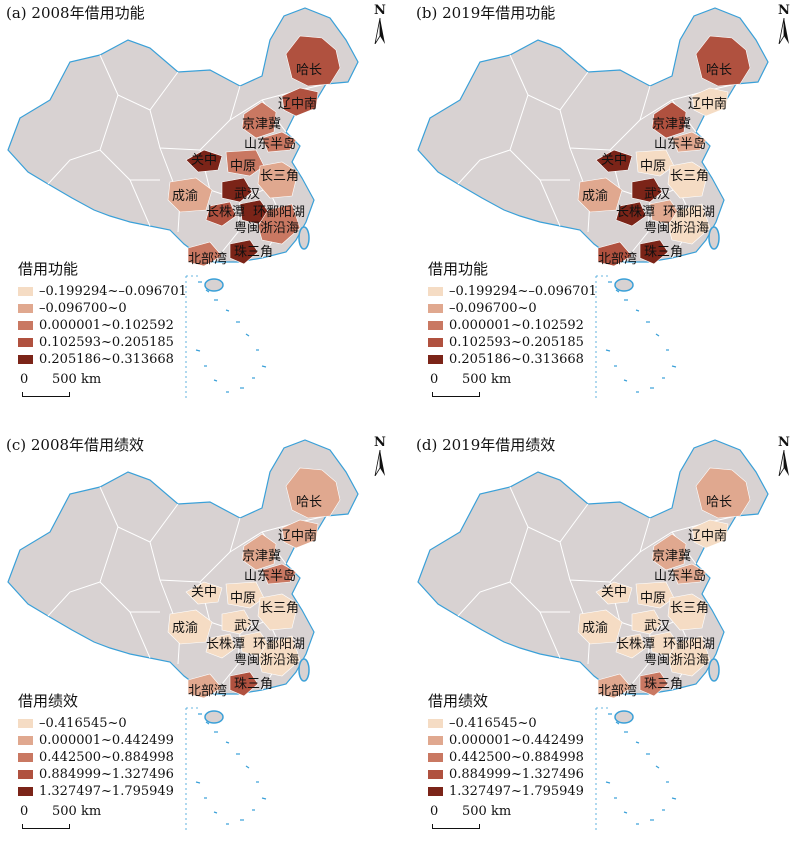 Image resolution: width=800 pixels, height=857 pixels. Describe the element at coordinates (516, 791) in the screenshot. I see `legend-label: 1.327497~1.795949` at that location.